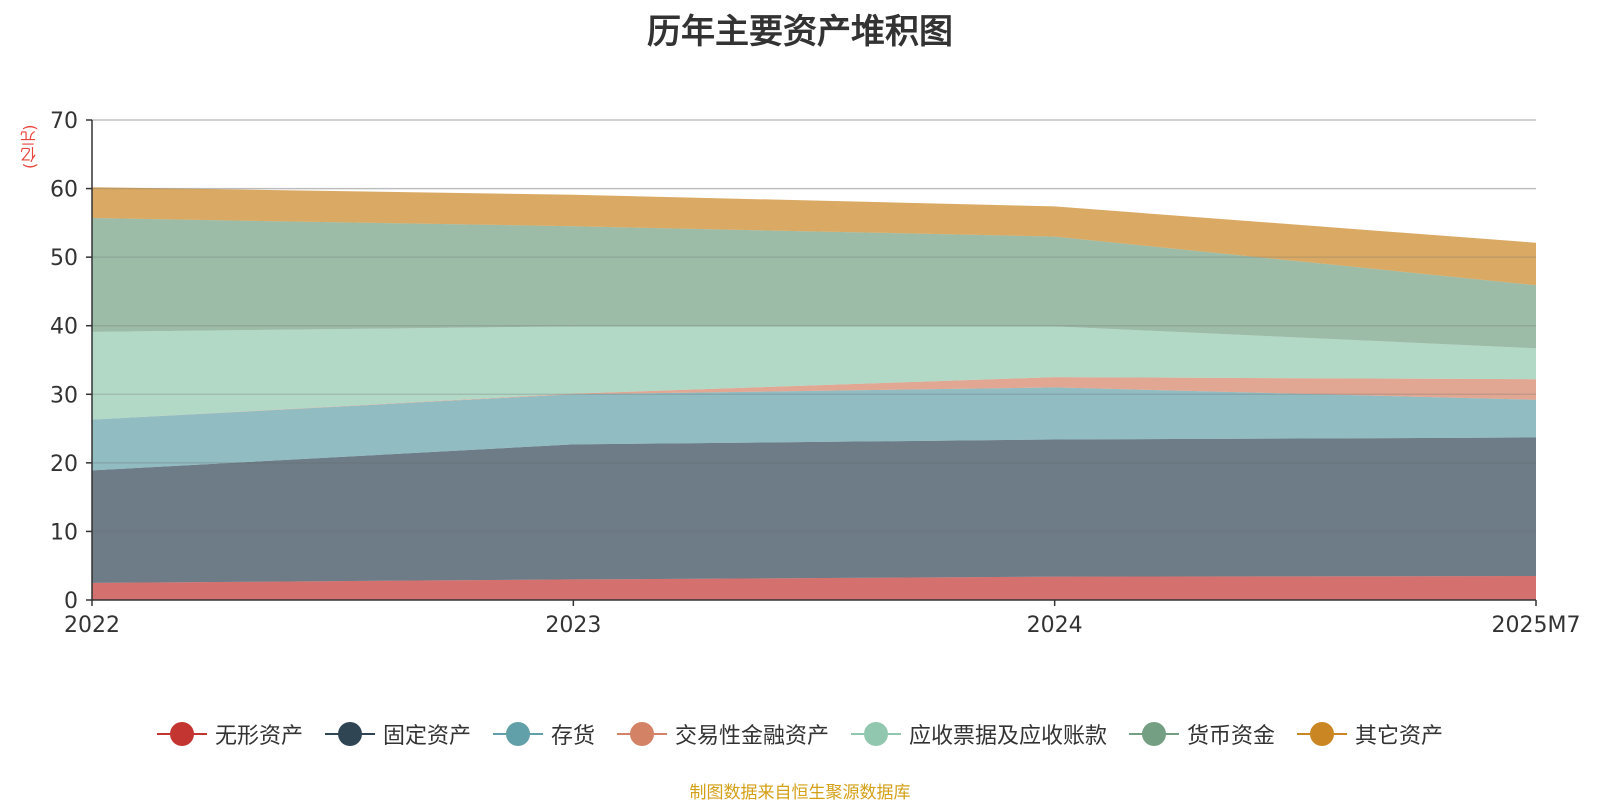 This screenshot has width=1600, height=803. Describe the element at coordinates (64, 190) in the screenshot. I see `y-tick-label: 60` at that location.